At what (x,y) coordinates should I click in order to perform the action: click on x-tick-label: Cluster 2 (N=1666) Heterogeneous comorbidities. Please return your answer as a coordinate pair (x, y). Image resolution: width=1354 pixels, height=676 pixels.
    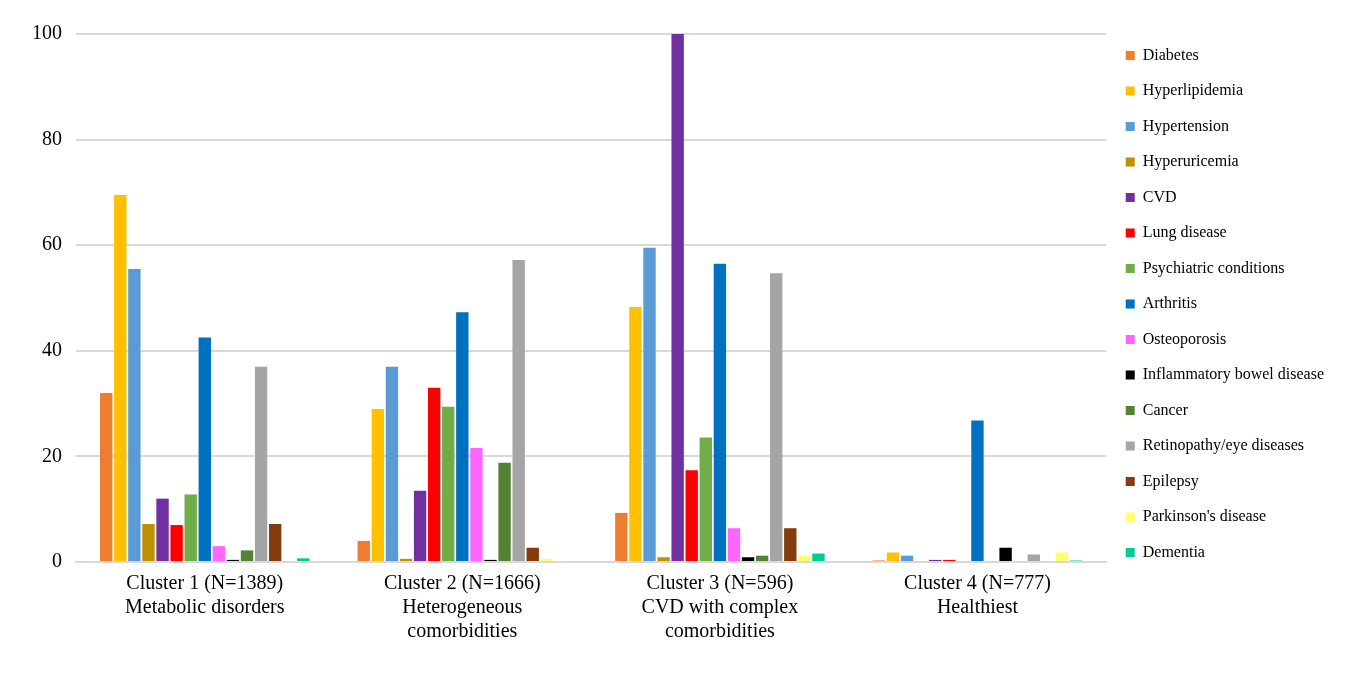
    Looking at the image, I should click on (462, 606).